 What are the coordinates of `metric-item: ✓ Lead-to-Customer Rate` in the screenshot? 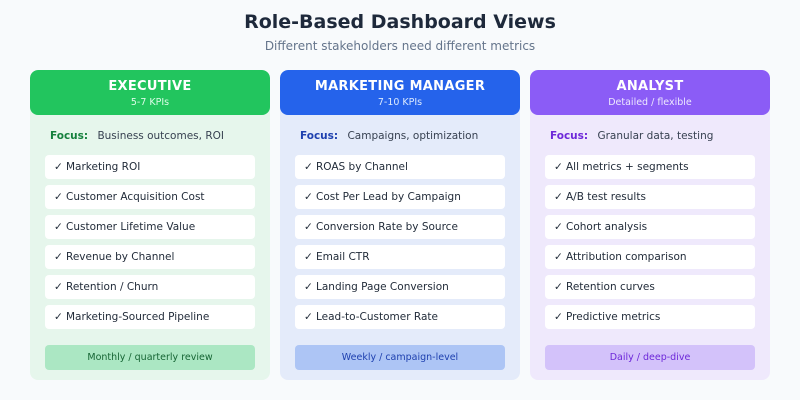 It's located at (400, 317).